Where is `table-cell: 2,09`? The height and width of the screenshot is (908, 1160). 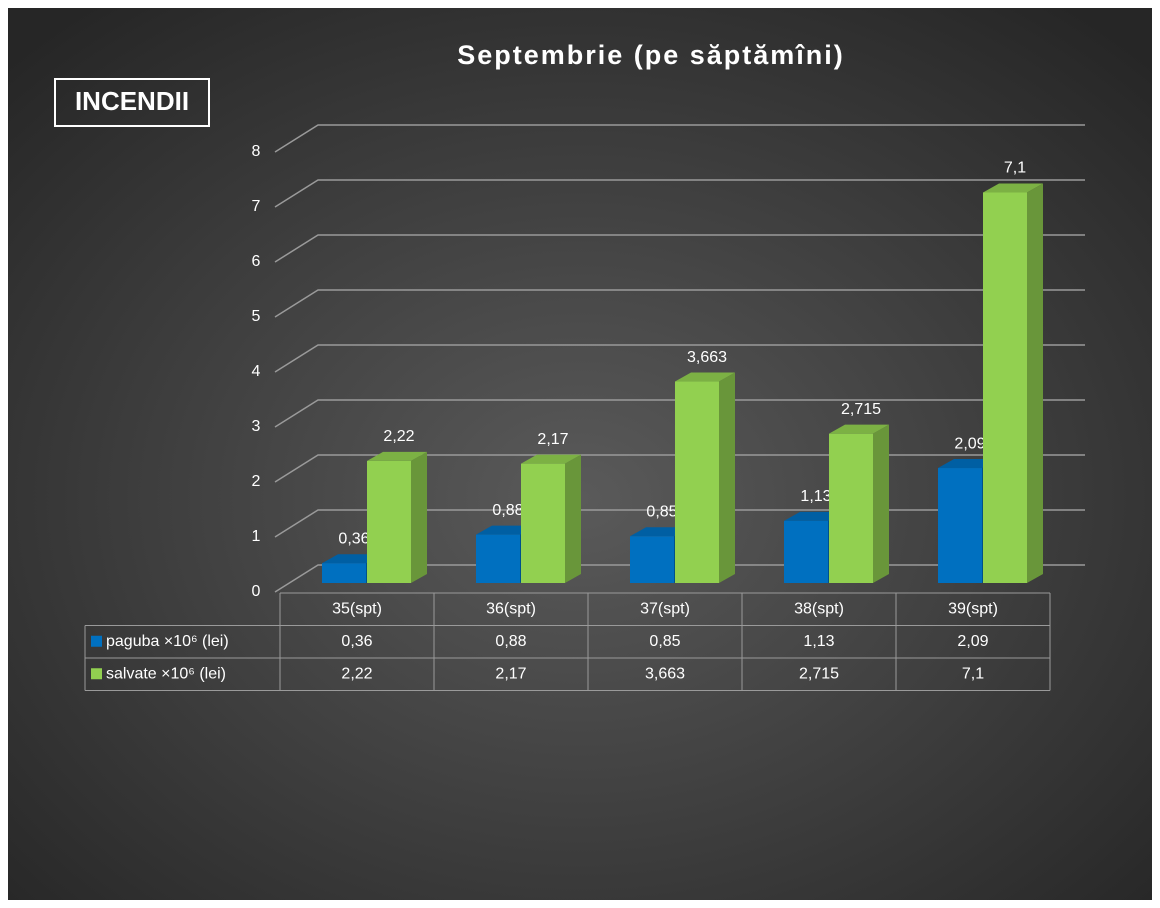 table-cell: 2,09 is located at coordinates (972, 641).